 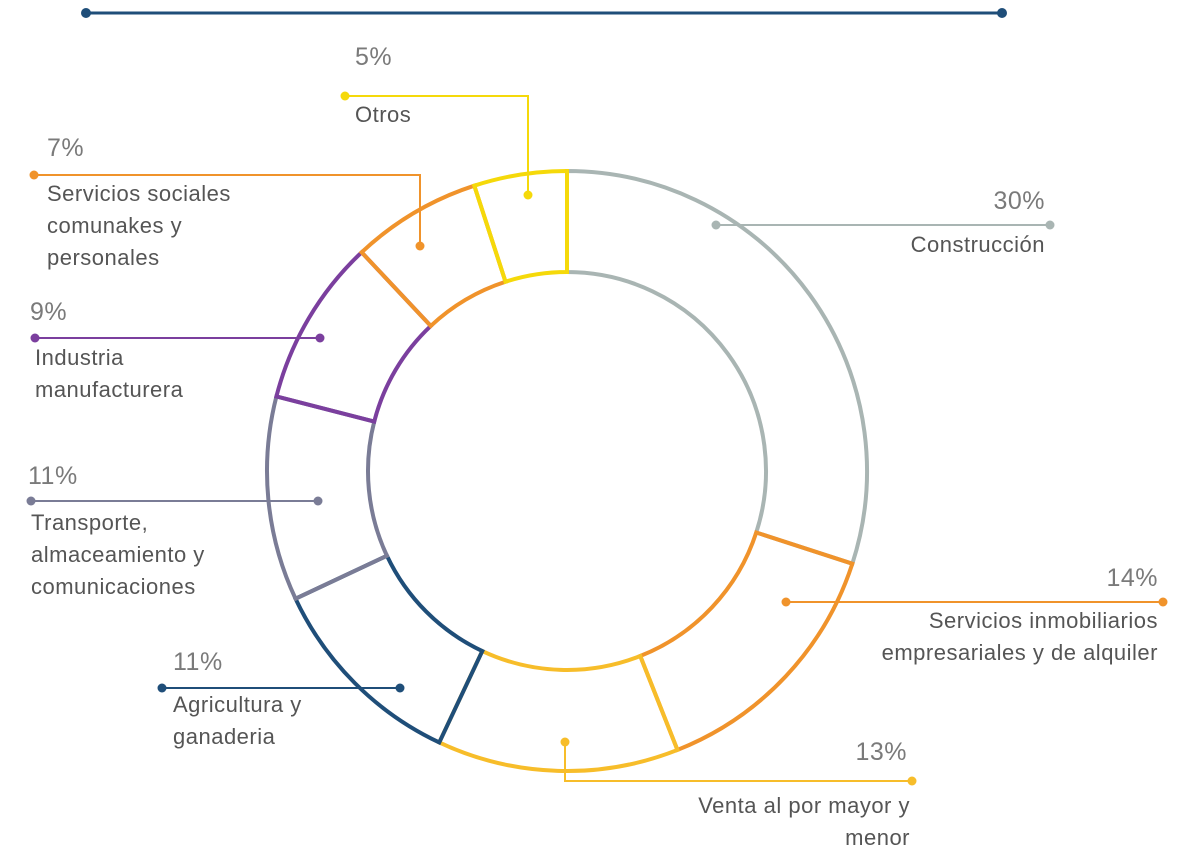 What do you see at coordinates (977, 244) in the screenshot?
I see `category-label: Construcción` at bounding box center [977, 244].